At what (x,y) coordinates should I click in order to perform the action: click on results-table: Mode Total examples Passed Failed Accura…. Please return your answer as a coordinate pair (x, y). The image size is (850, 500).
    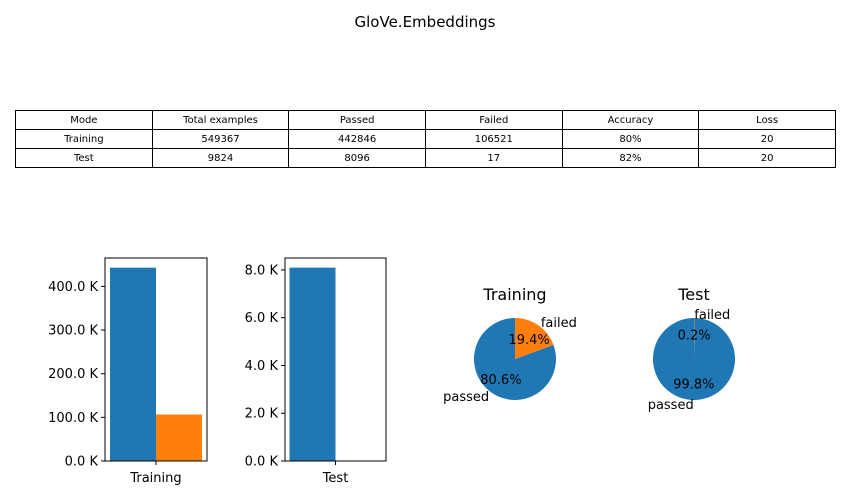
    Looking at the image, I should click on (425, 139).